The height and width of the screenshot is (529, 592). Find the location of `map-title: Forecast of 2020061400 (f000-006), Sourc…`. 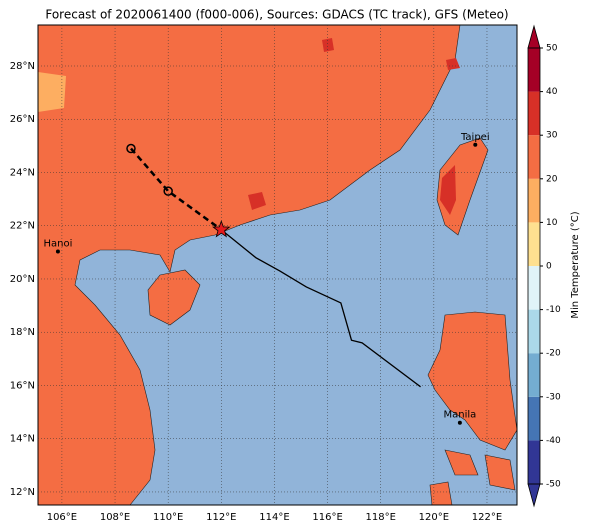

map-title: Forecast of 2020061400 (f000-006), Sourc… is located at coordinates (276, 15).